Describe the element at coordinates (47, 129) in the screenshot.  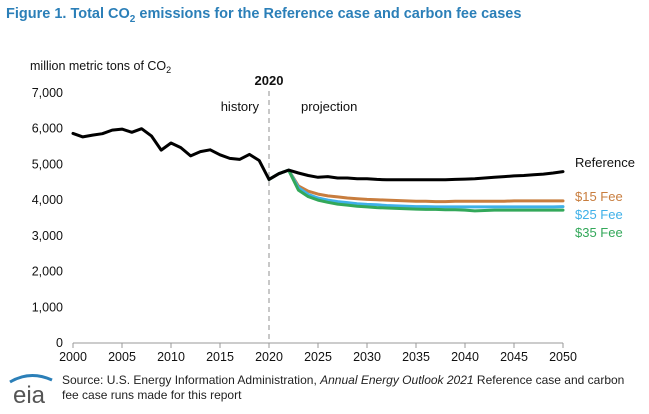
I see `y-tick-label: 6,000` at that location.